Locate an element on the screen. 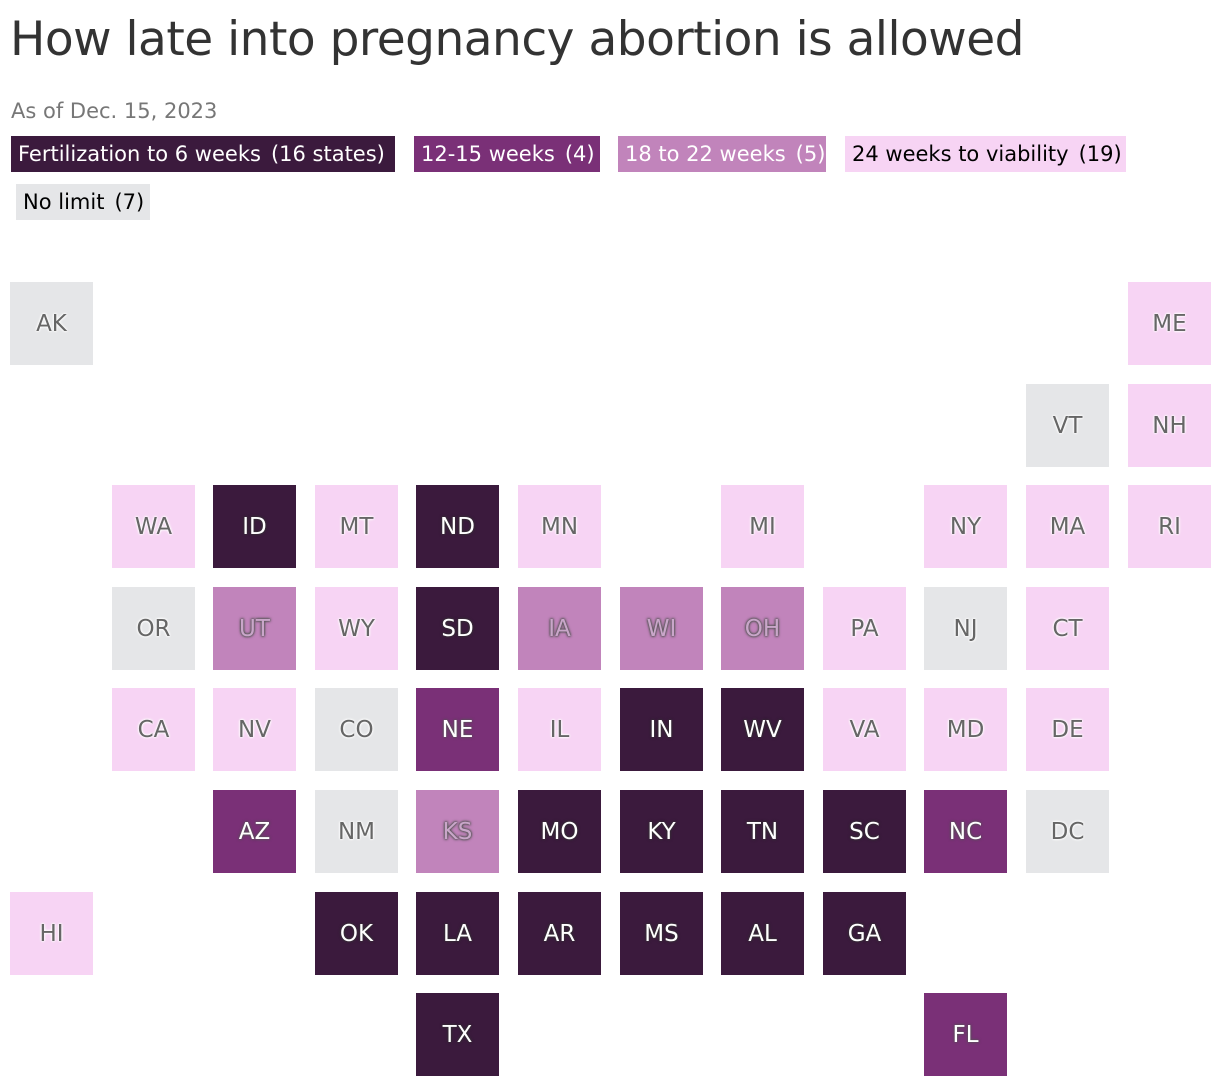 This screenshot has width=1220, height=1088. state-tile-md: MD is located at coordinates (965, 729).